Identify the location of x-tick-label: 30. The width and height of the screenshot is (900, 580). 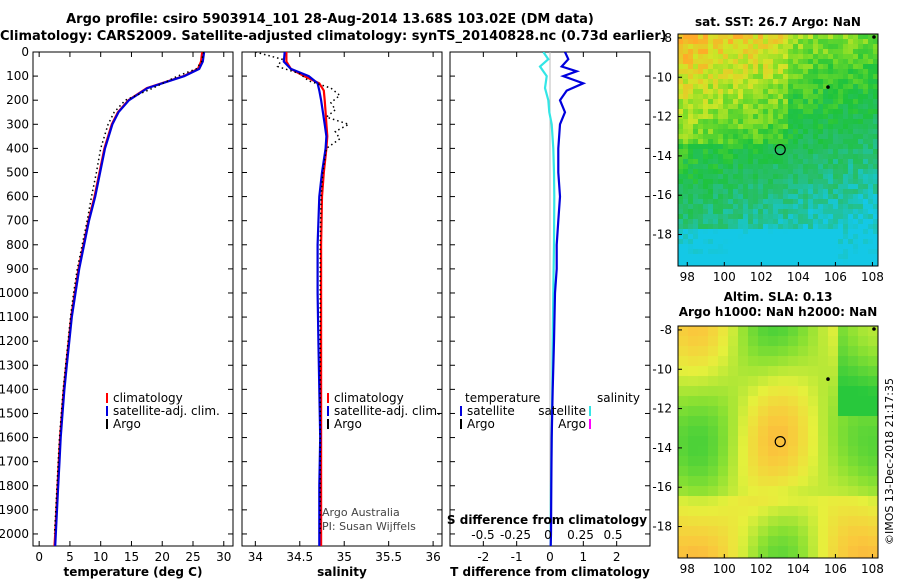
(223, 557).